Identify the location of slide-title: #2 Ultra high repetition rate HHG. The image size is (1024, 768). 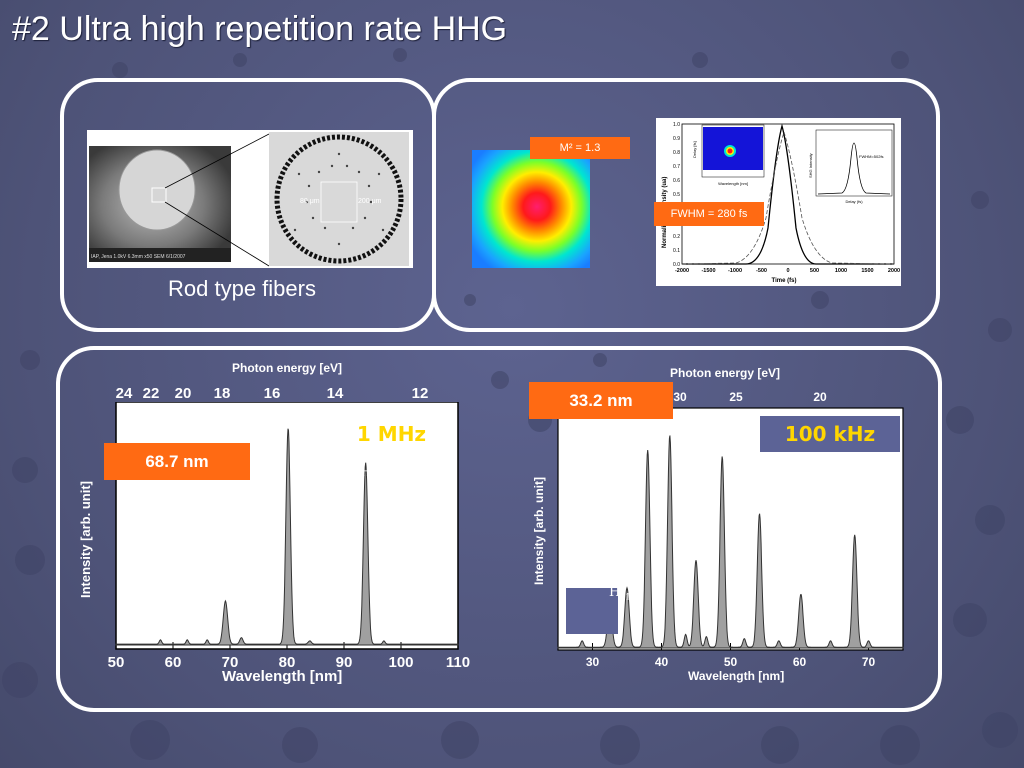
(260, 29).